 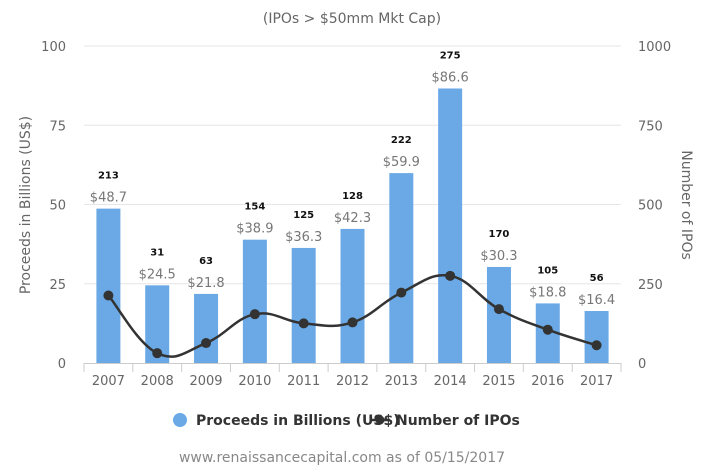 What do you see at coordinates (62, 364) in the screenshot?
I see `left-tick-label: 0` at bounding box center [62, 364].